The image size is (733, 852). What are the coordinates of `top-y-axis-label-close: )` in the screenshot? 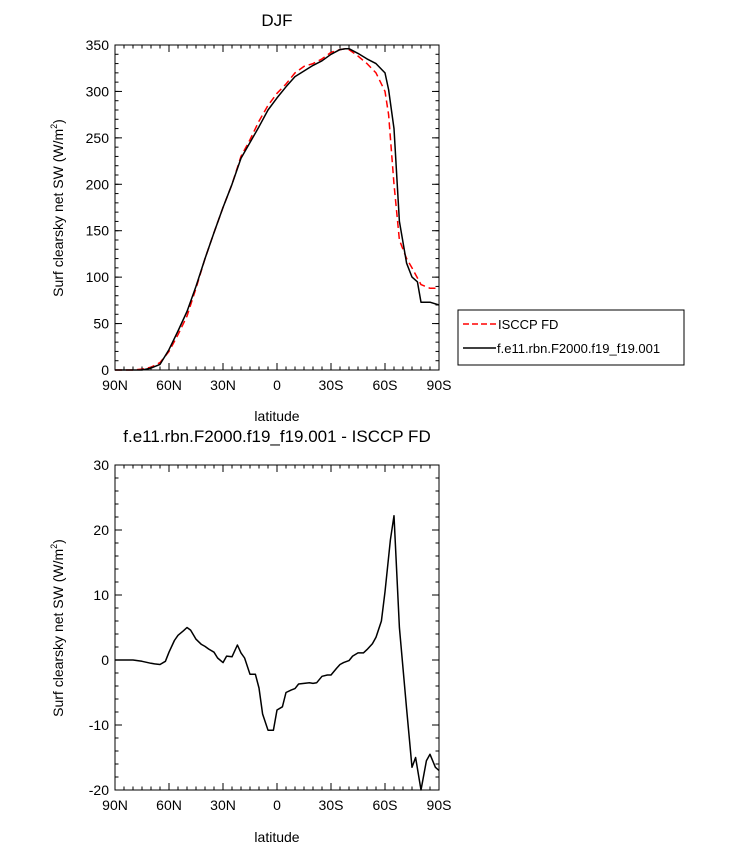 It's located at (58, 121).